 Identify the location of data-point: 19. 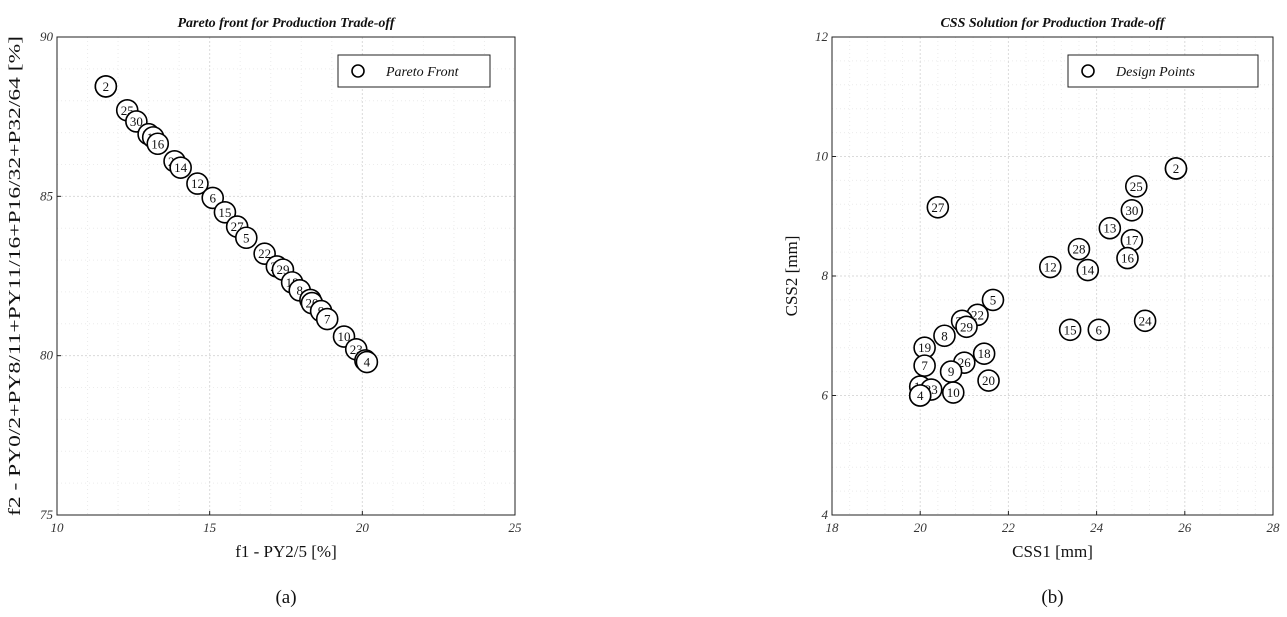
(924, 348).